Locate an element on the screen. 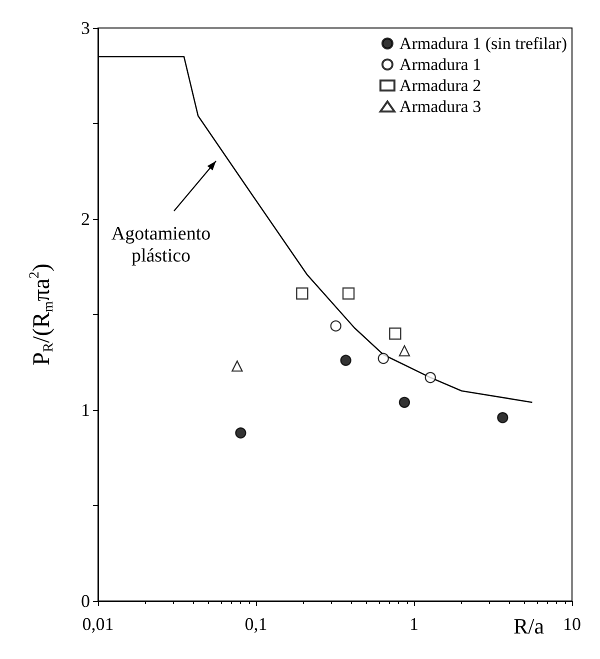 The width and height of the screenshot is (600, 659). x-tick-label: 1 is located at coordinates (414, 624).